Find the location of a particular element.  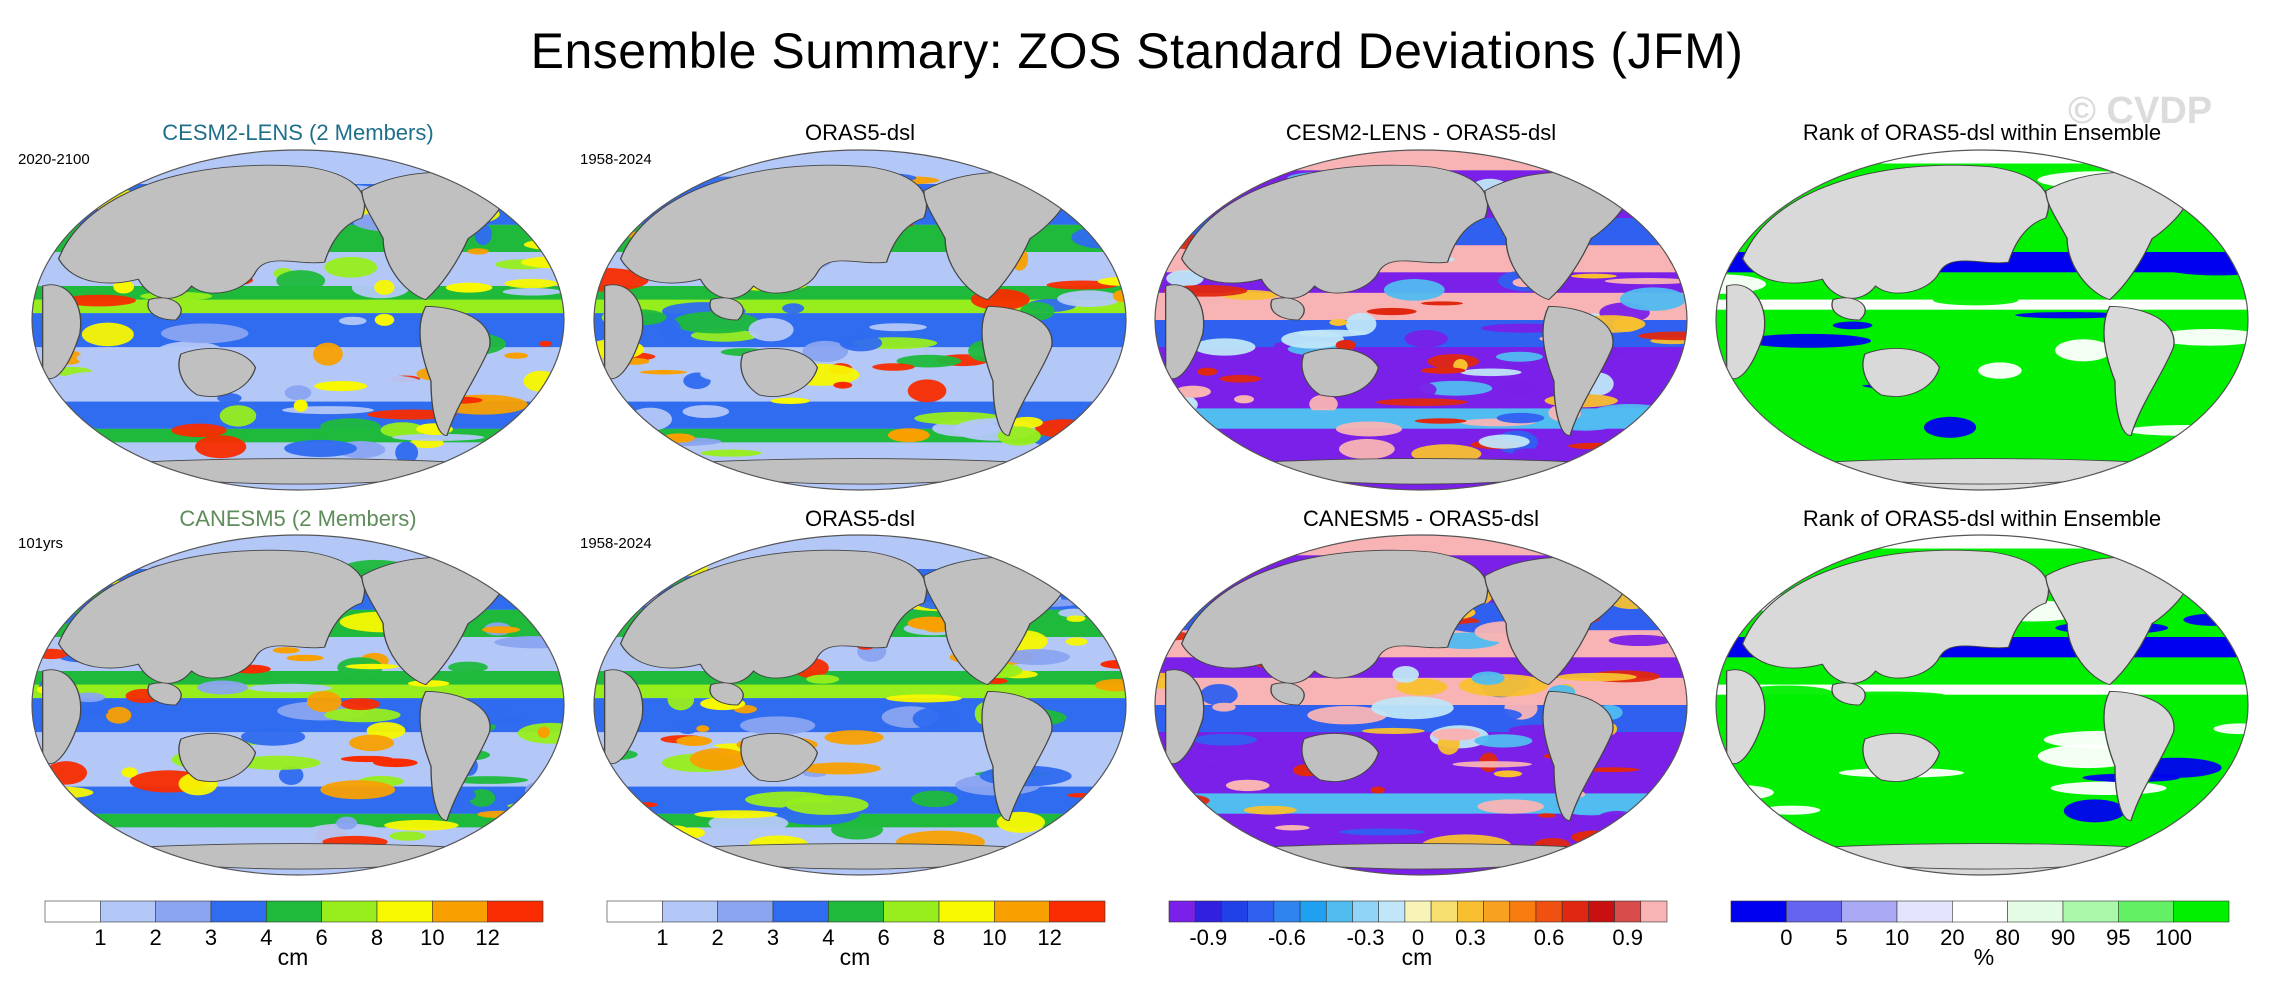

colorbar-tick-label: -0.9 is located at coordinates (1208, 937).